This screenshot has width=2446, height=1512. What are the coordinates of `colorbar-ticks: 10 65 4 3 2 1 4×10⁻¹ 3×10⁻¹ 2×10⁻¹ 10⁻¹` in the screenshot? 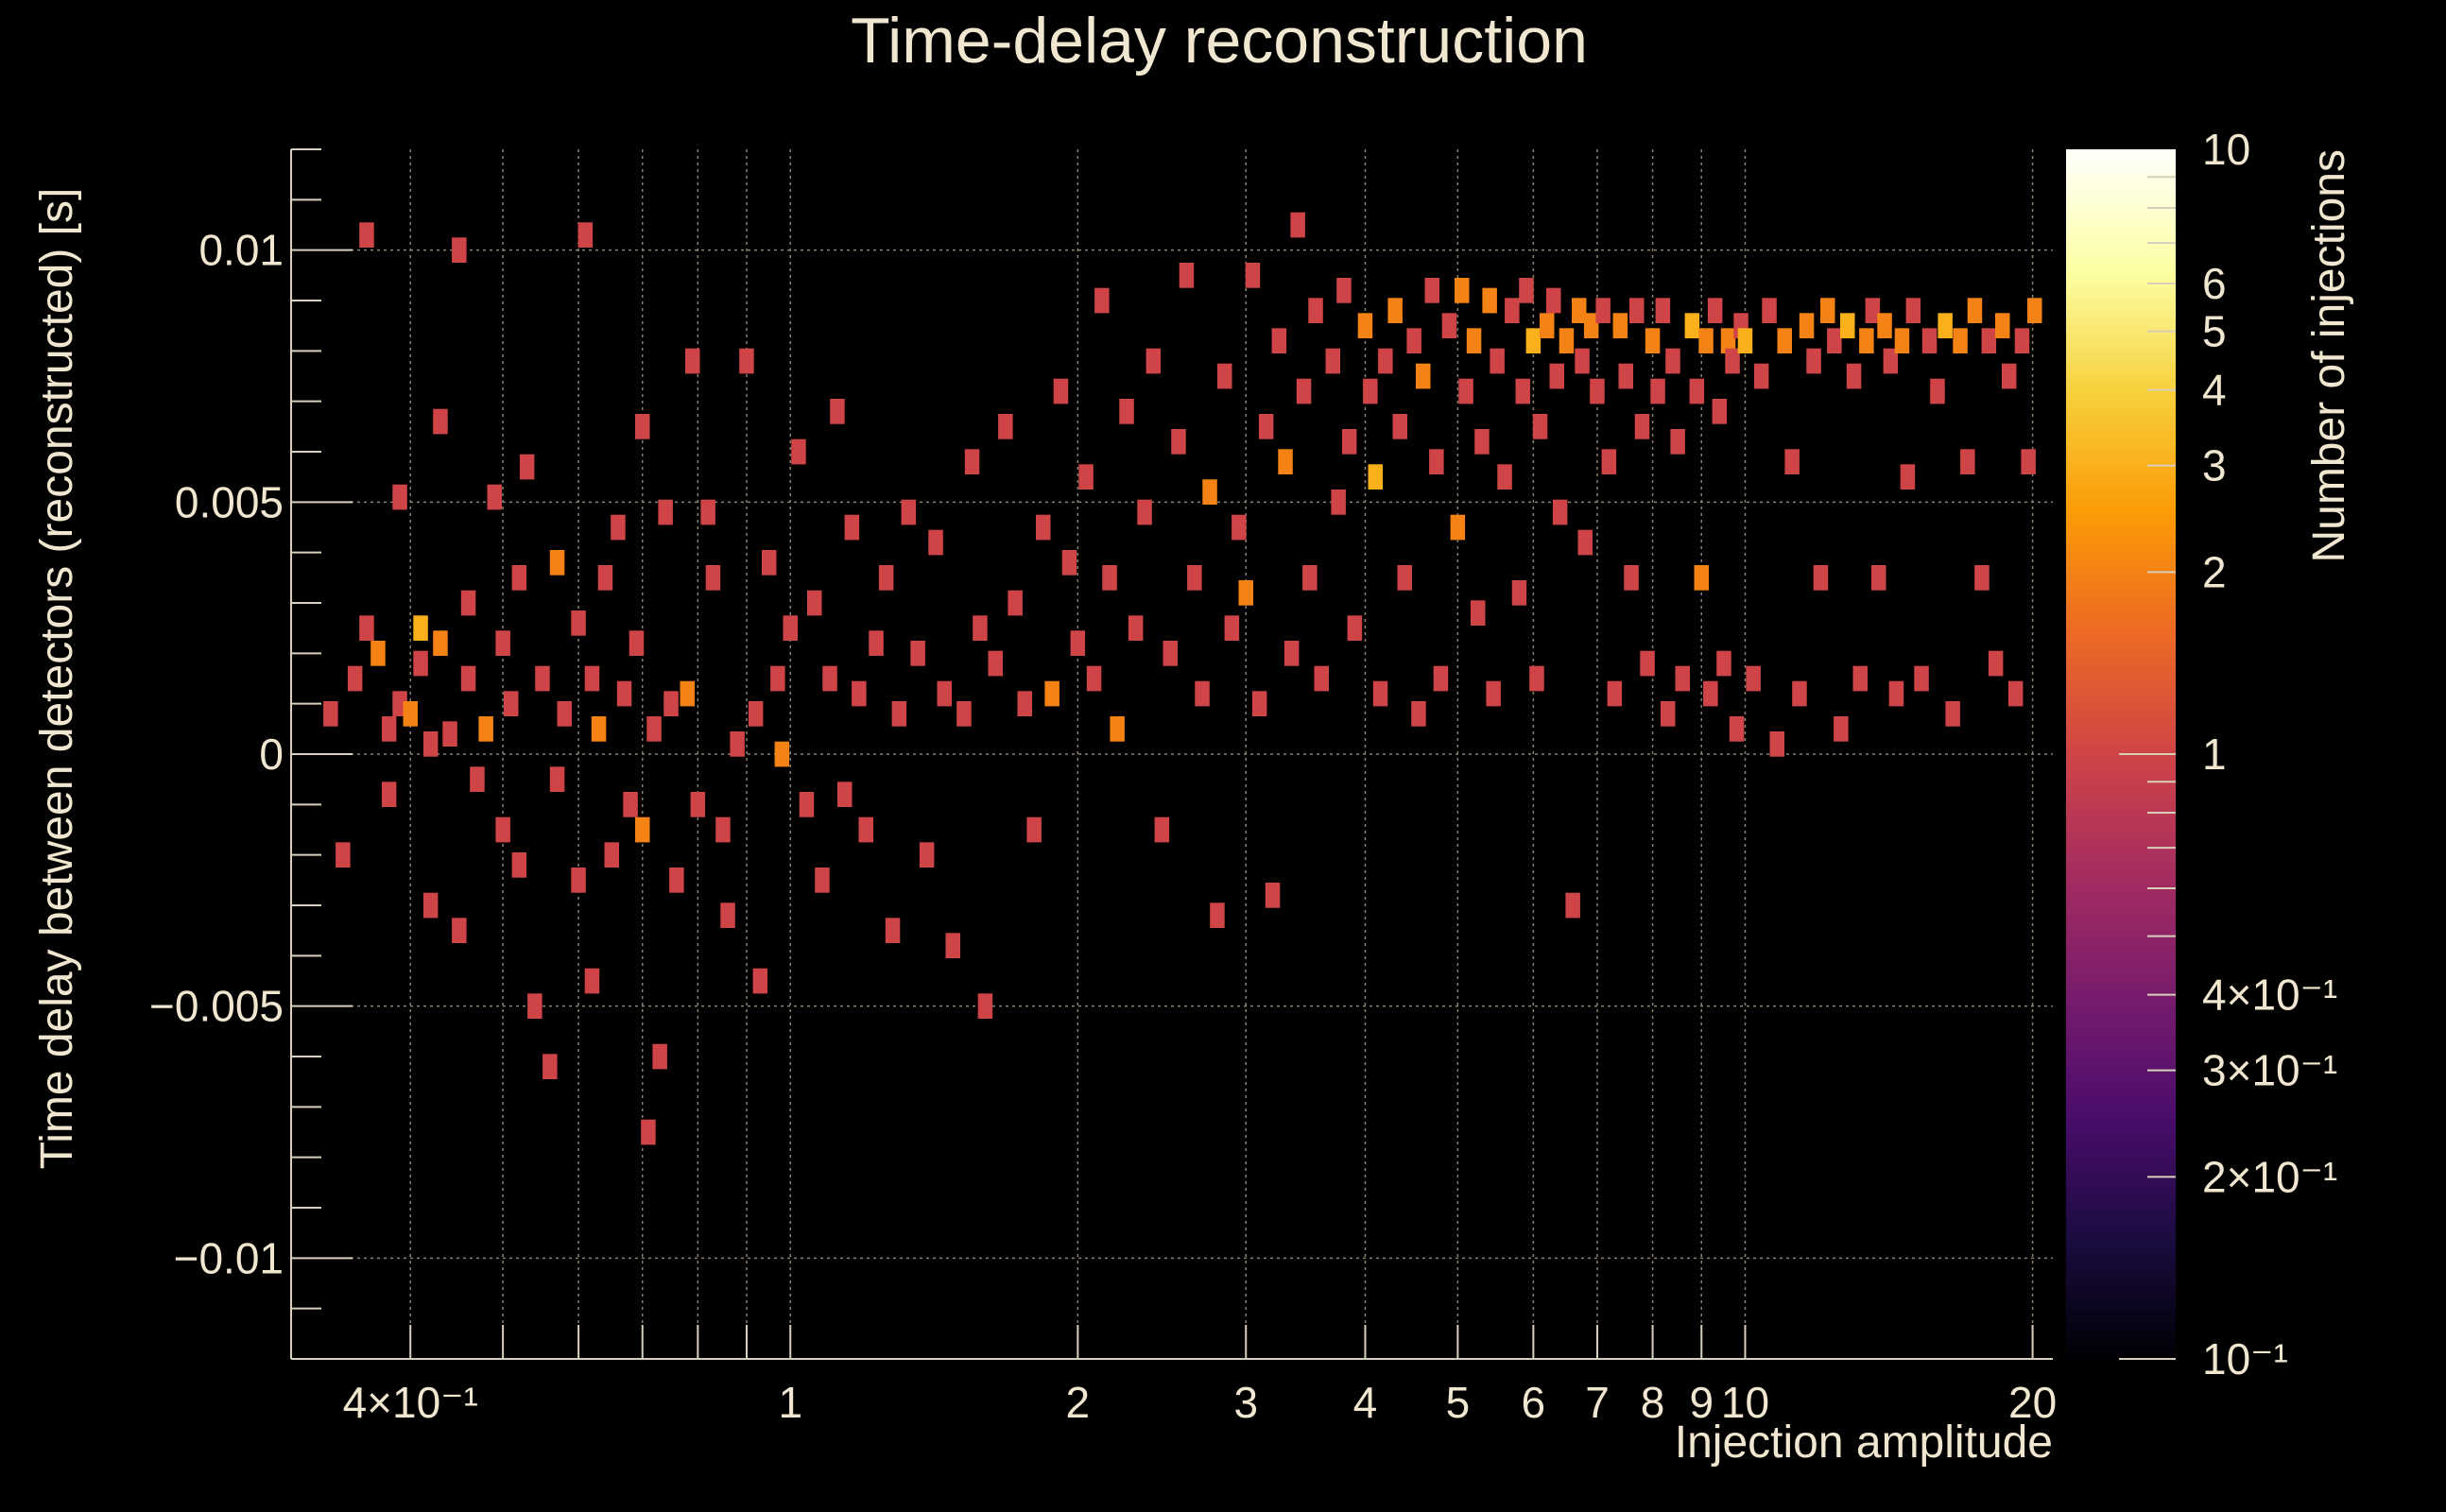 It's located at (2228, 754).